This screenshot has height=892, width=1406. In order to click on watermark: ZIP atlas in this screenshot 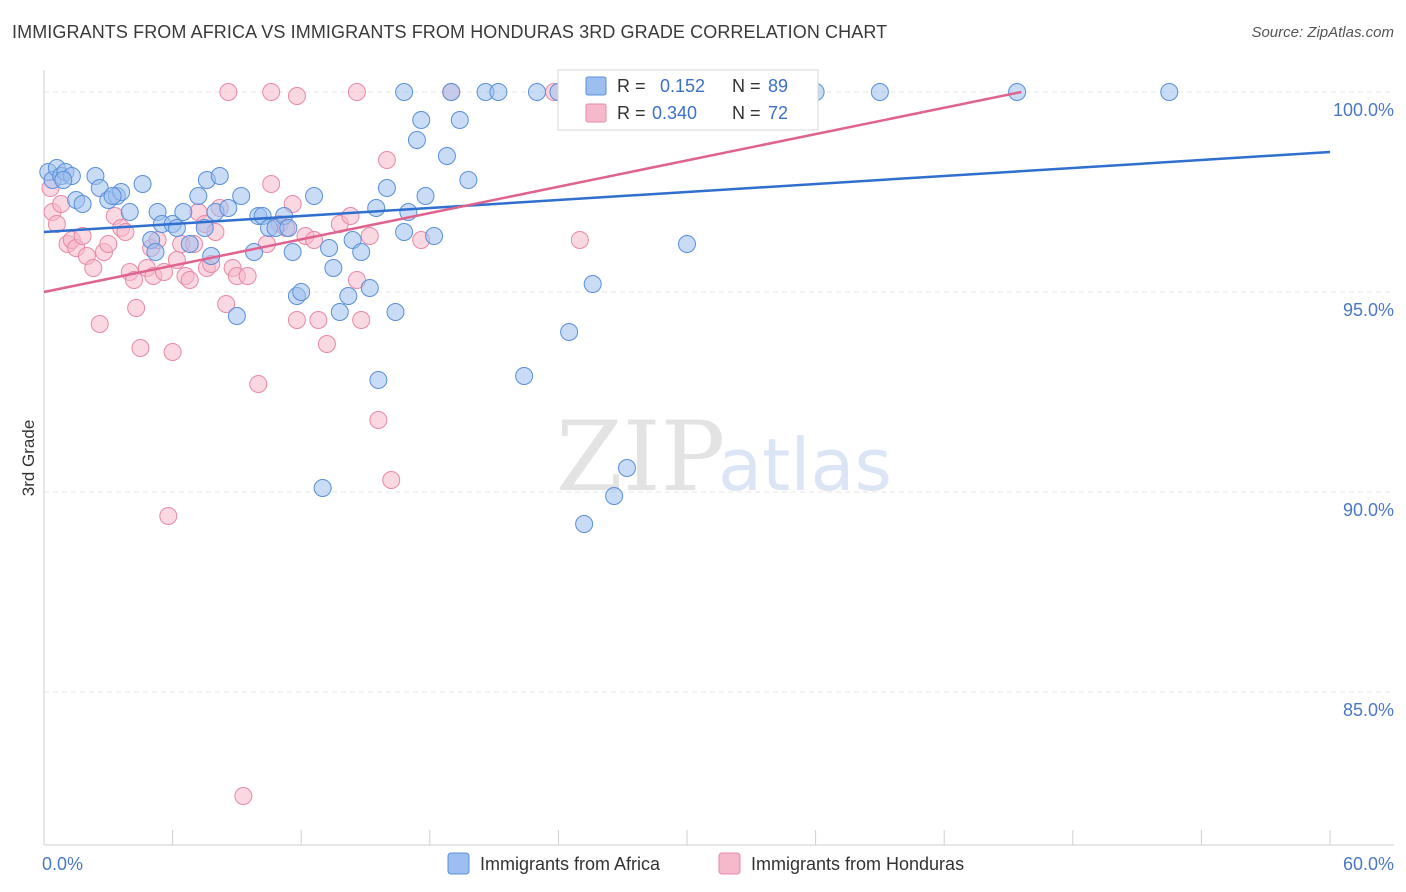, I will do `click(724, 457)`.